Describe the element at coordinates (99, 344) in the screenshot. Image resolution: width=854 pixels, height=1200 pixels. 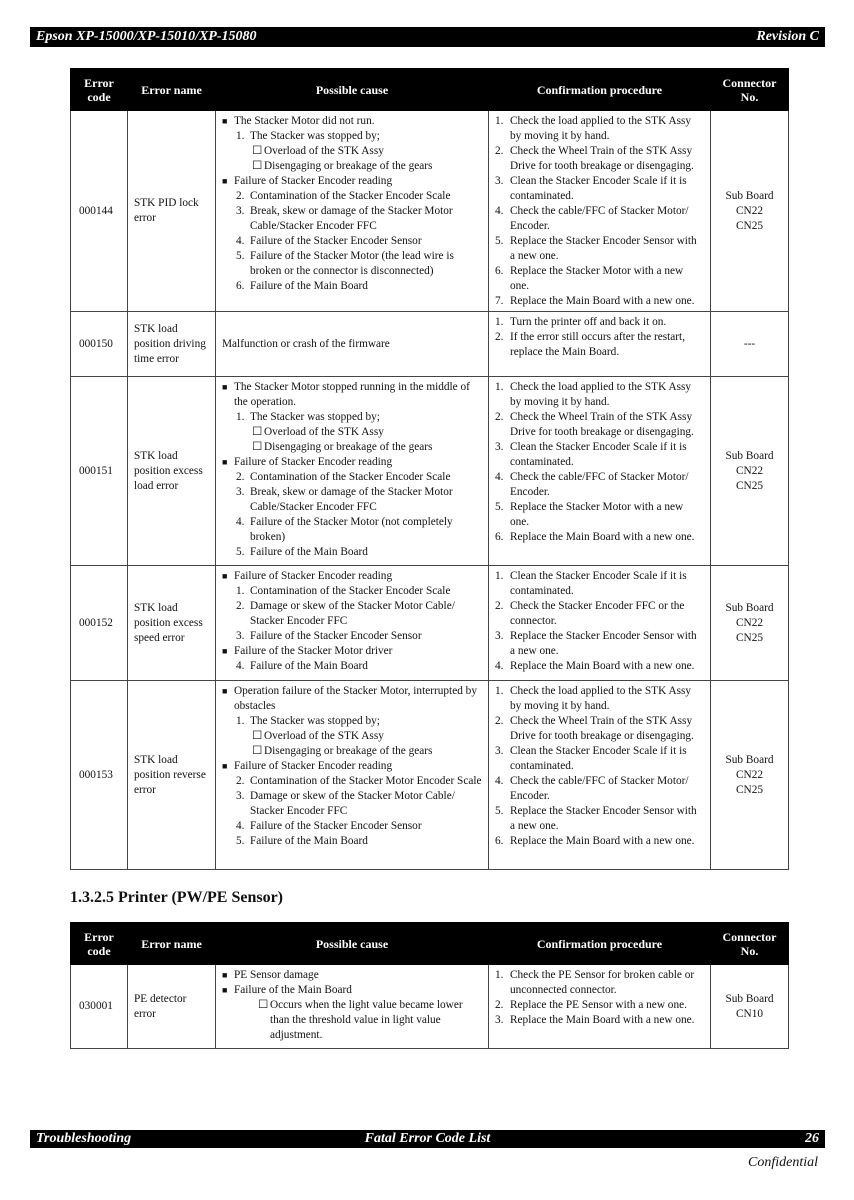
I see `error-code: 000150` at that location.